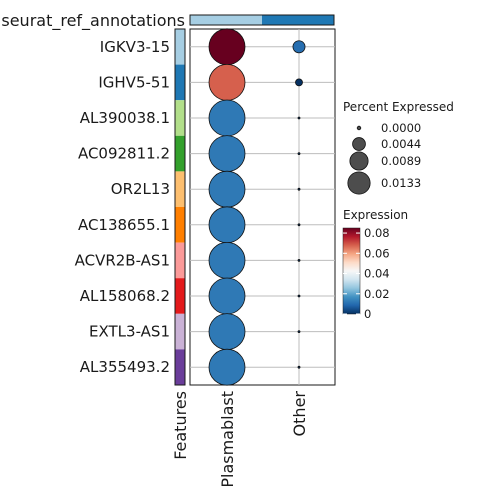 The width and height of the screenshot is (483, 500). I want to click on annotation-bar-label: seurat_ref_annotations, so click(93, 21).